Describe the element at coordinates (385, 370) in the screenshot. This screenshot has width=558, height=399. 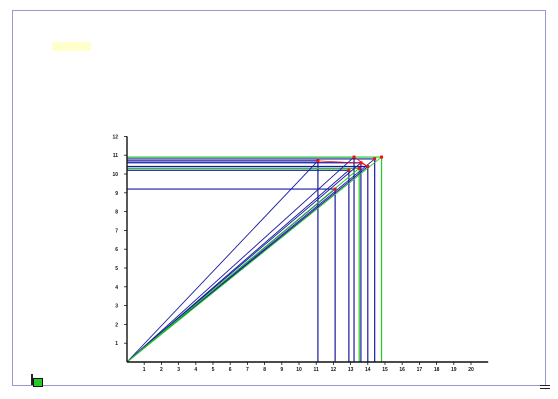
I see `x-tick-label: 15` at that location.